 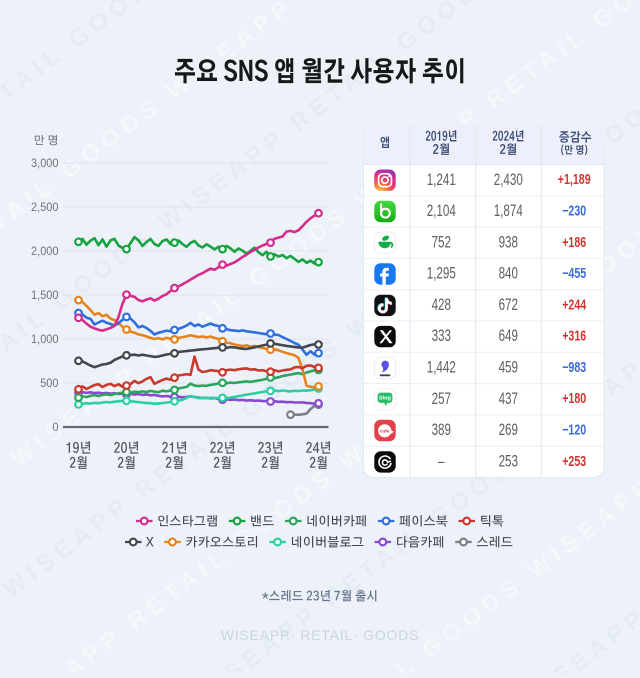 I want to click on svg-text: 649, so click(x=509, y=335).